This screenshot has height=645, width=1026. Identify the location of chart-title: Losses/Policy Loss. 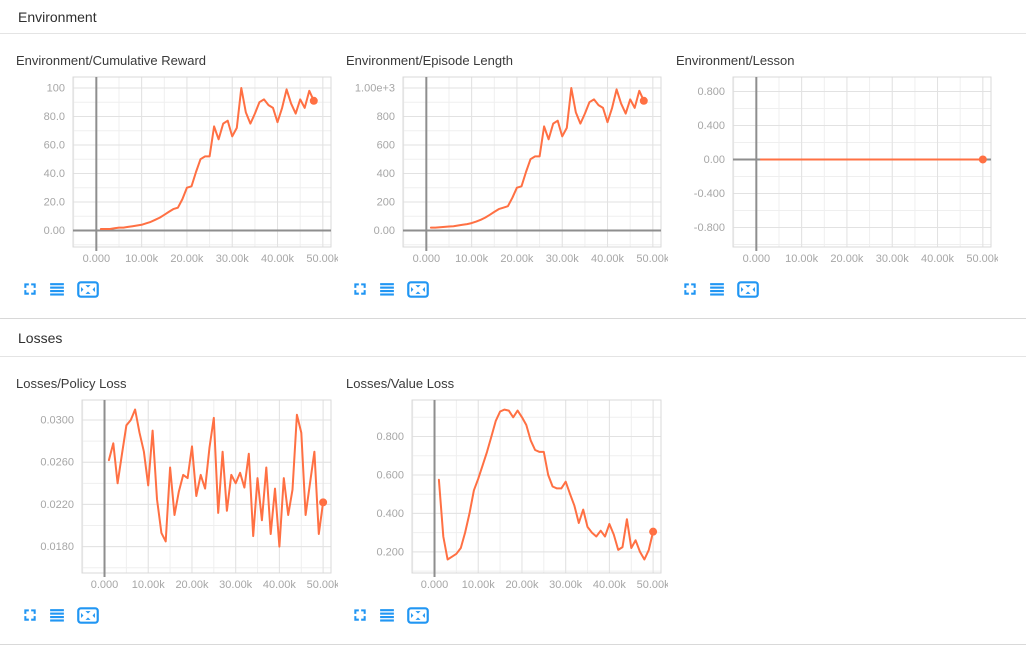
(71, 383).